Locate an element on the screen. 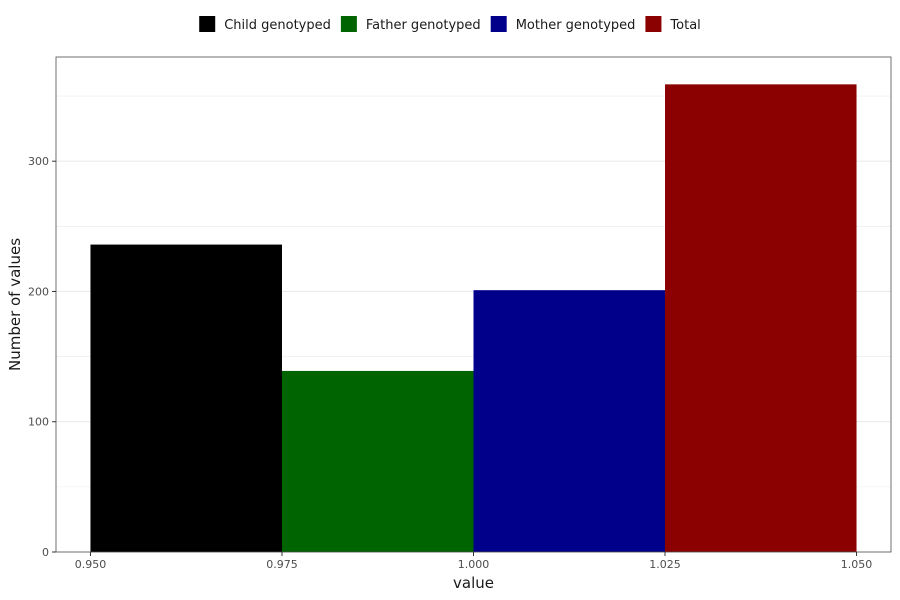  legend-item-father-genotyped: Father genotyped is located at coordinates (410, 24).